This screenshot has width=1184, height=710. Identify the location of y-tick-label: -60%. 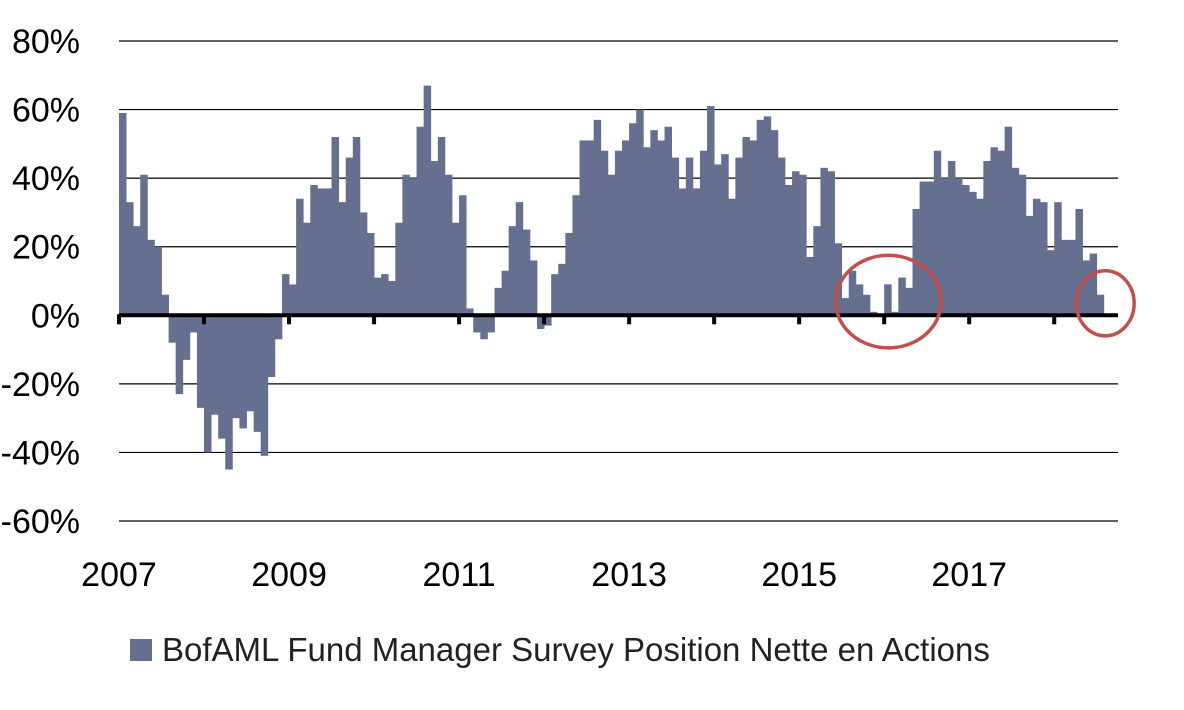
(40, 522).